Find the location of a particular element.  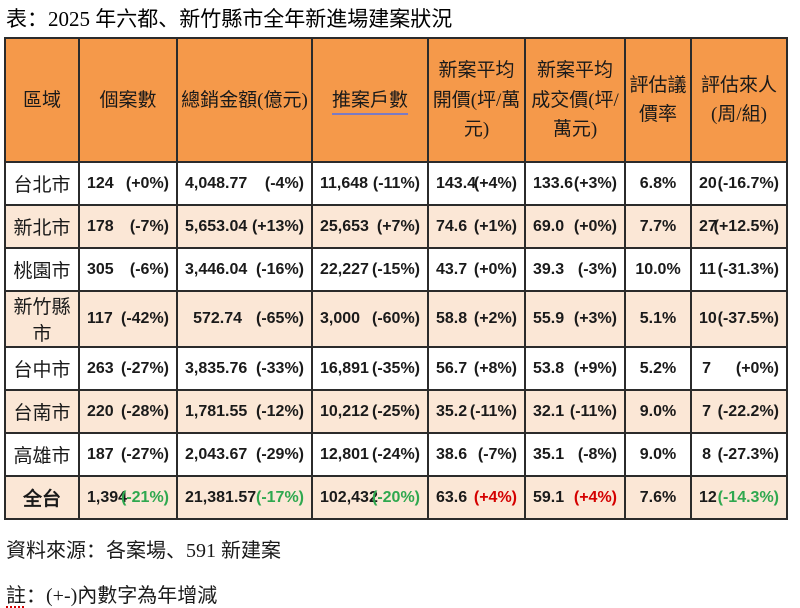

cases-cell: 117 (-42%) is located at coordinates (128, 319).